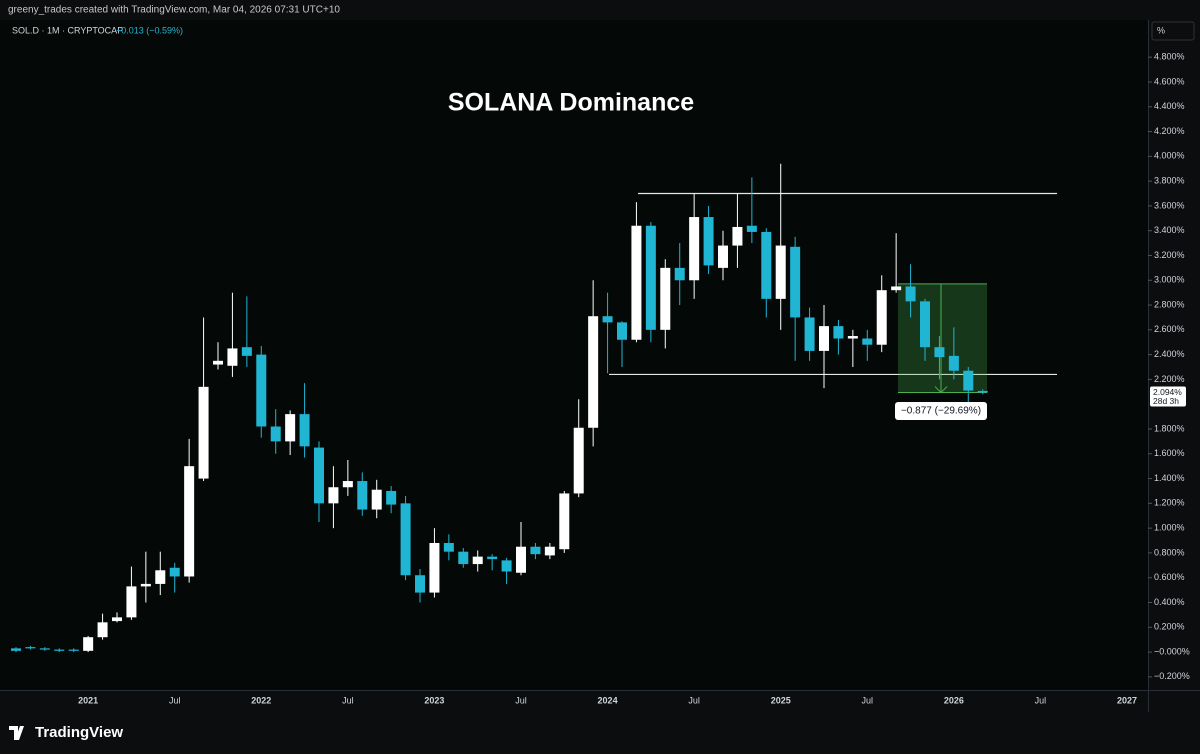  I want to click on y-tick-label: 0.400%, so click(1169, 602).